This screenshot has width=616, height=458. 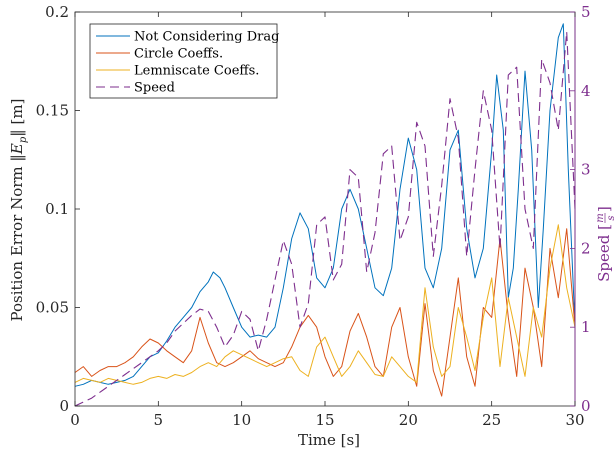 I want to click on x-tick-label: 5, so click(x=159, y=420).